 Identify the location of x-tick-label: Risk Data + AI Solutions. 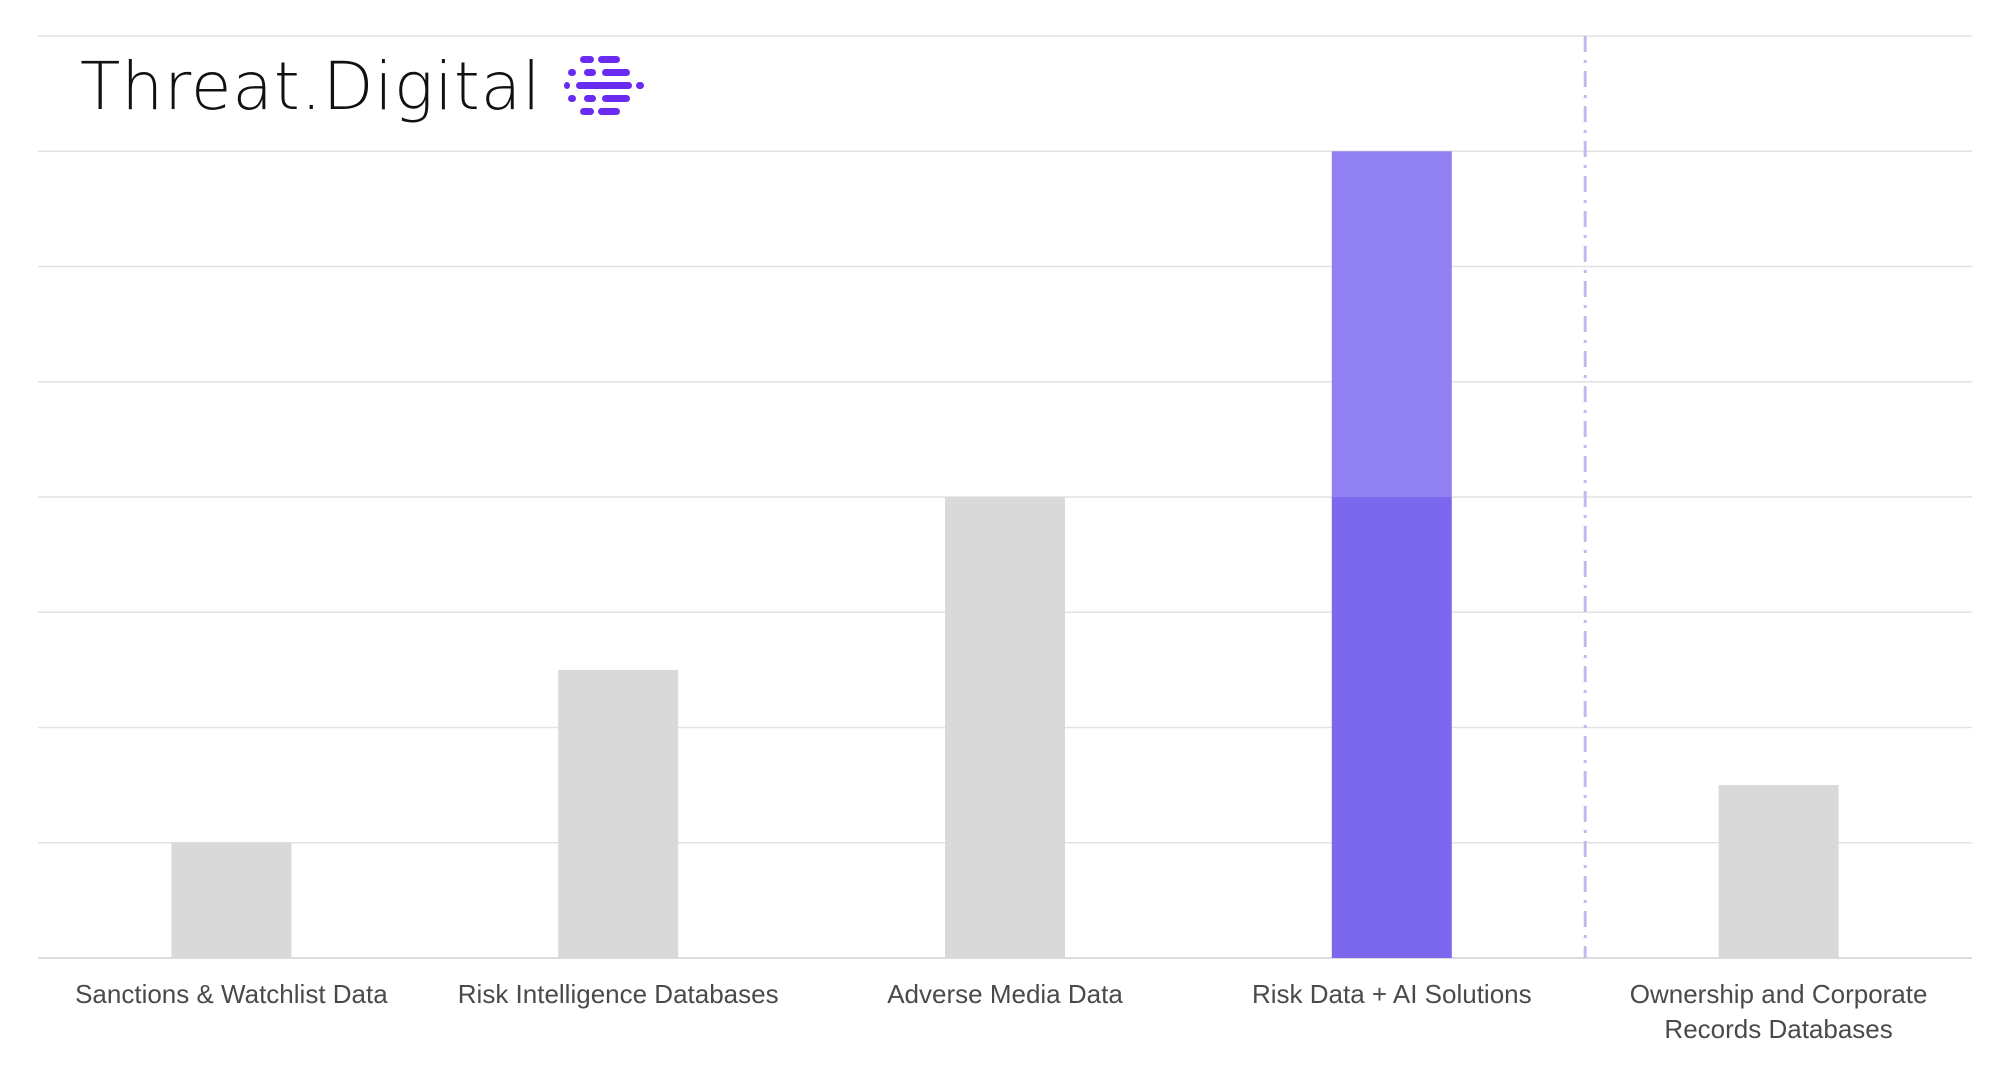
(1391, 994).